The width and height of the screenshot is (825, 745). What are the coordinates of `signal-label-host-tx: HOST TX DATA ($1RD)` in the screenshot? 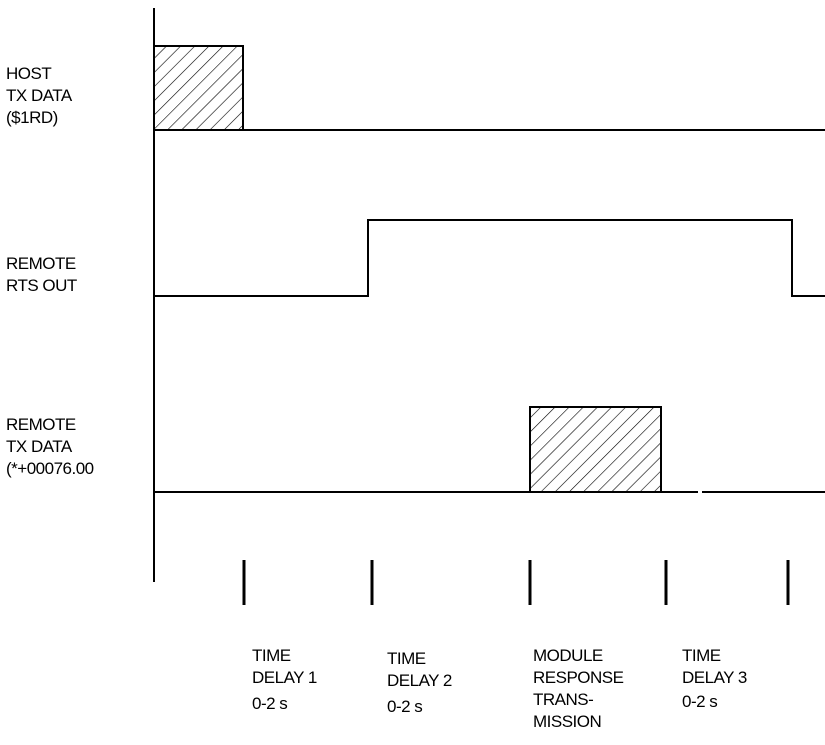 It's located at (39, 95).